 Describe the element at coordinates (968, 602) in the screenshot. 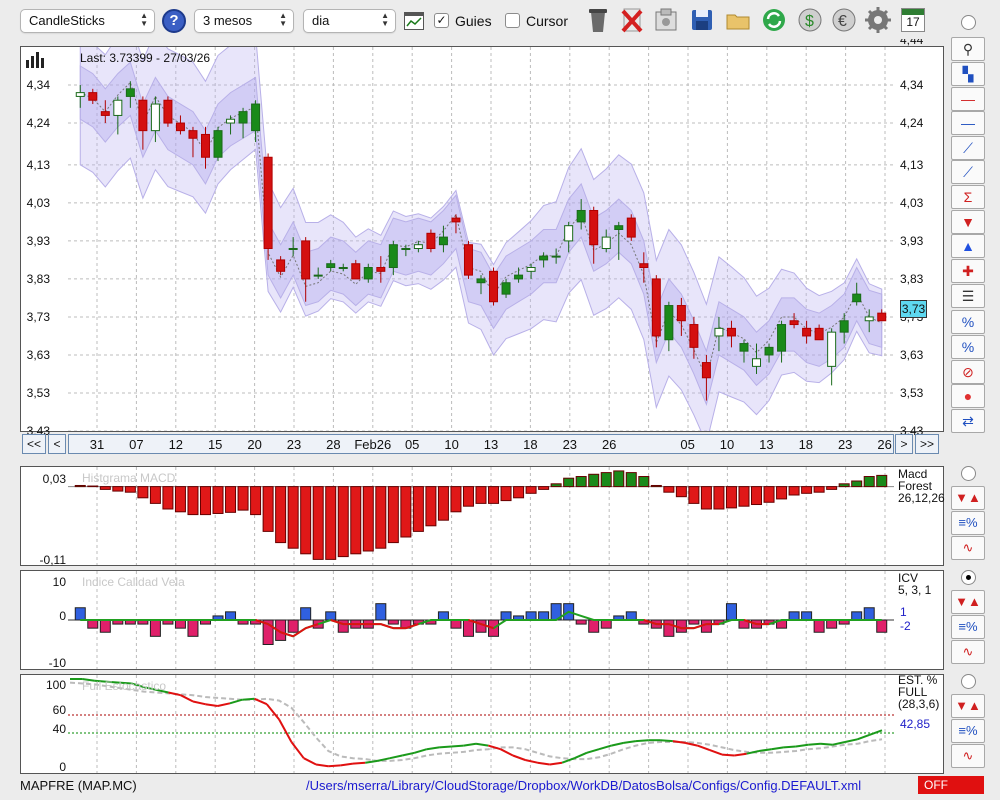

I see `icv-move-updown-icon: ▼▲` at that location.